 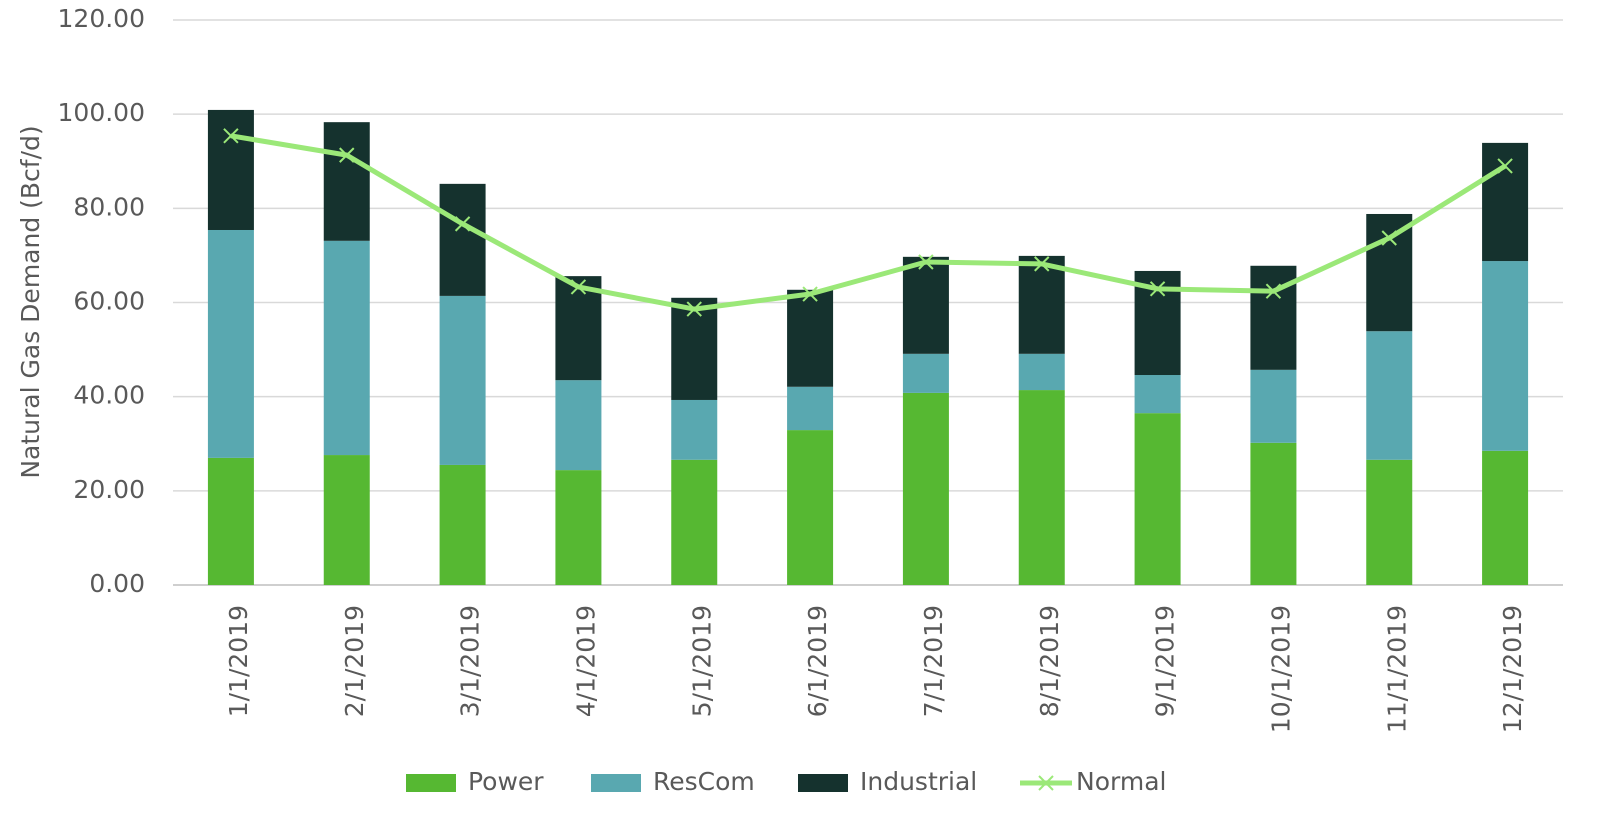 What do you see at coordinates (1046, 783) in the screenshot?
I see `legend-marker` at bounding box center [1046, 783].